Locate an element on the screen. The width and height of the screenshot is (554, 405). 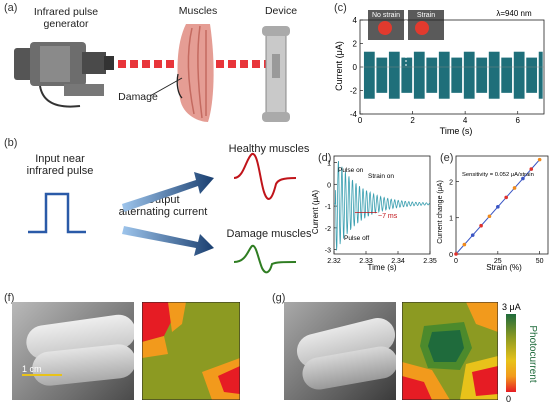
laser-beam-right is located at coordinates (243, 64).